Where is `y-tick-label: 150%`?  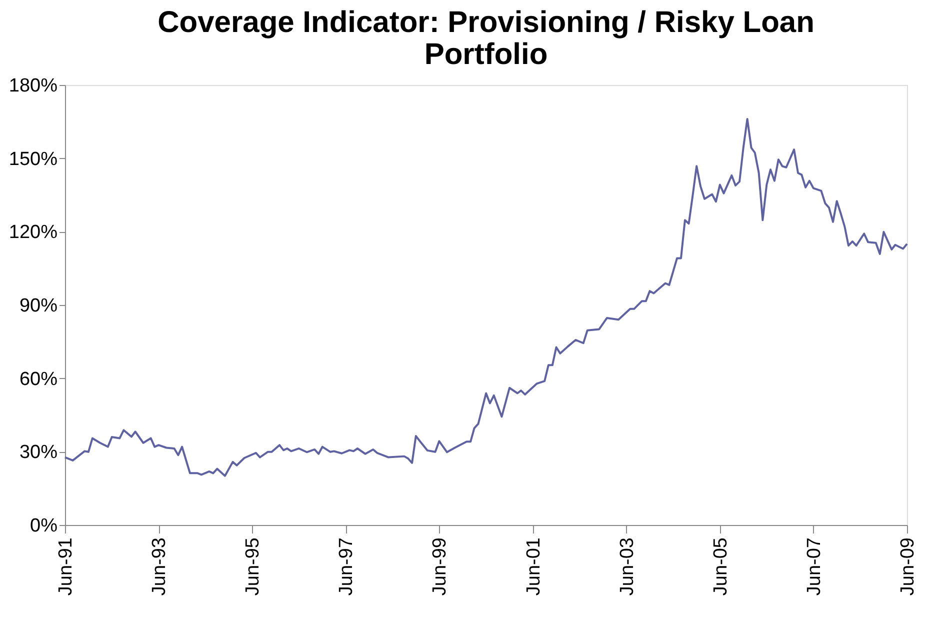 y-tick-label: 150% is located at coordinates (33, 159).